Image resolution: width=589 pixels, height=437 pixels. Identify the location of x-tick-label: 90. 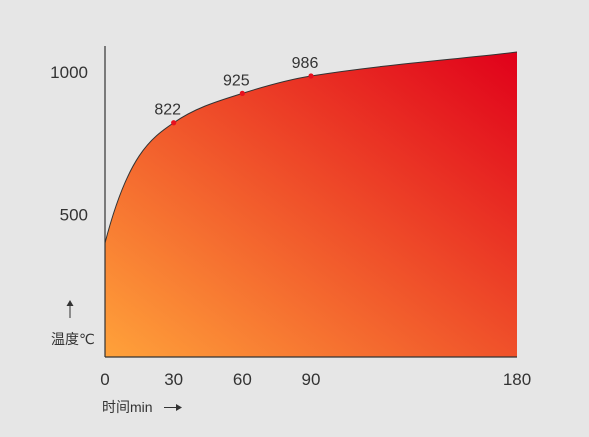
(311, 379).